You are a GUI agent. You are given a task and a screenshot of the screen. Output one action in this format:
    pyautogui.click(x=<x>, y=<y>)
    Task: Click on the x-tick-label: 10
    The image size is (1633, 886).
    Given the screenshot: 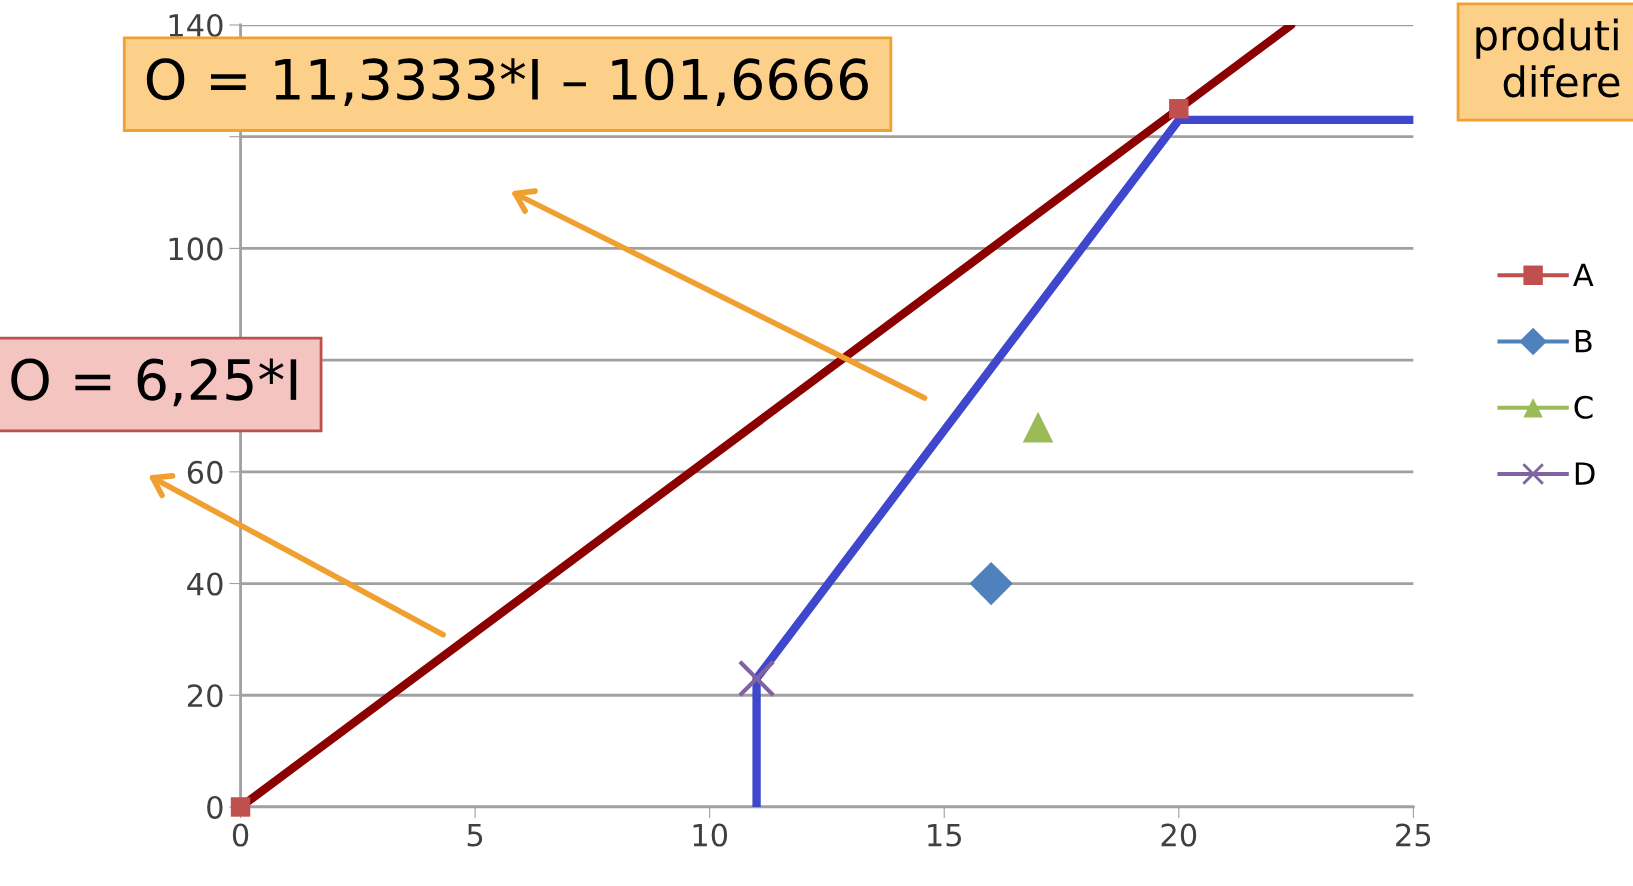 What is the action you would take?
    pyautogui.click(x=710, y=835)
    